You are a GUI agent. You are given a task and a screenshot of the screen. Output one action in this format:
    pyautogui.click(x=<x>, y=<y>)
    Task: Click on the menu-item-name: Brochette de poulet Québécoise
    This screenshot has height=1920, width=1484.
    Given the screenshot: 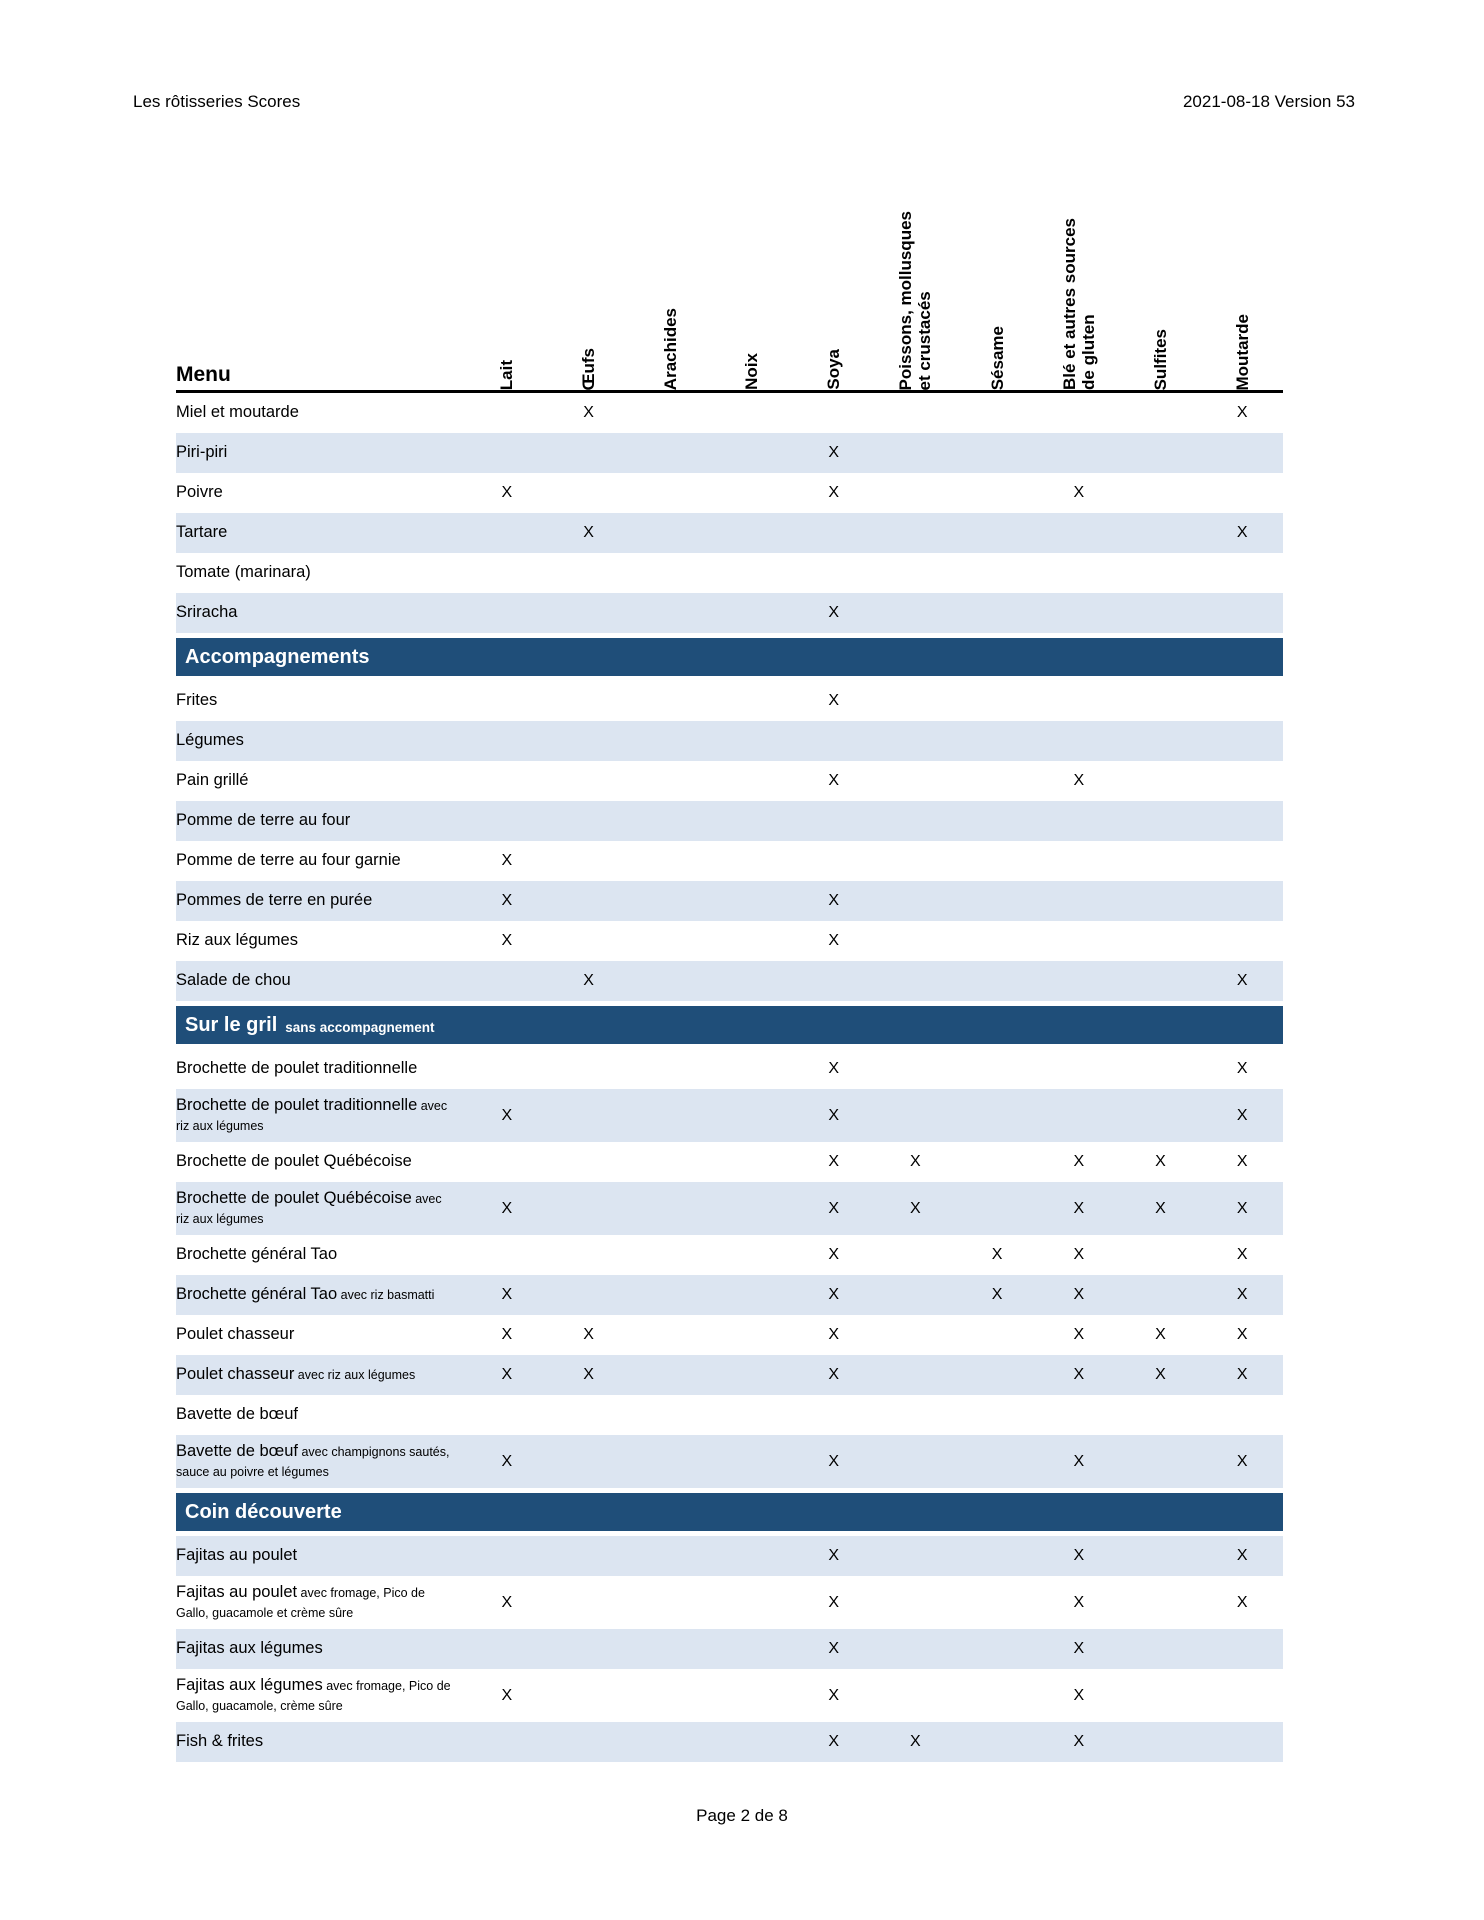 What is the action you would take?
    pyautogui.click(x=294, y=1198)
    